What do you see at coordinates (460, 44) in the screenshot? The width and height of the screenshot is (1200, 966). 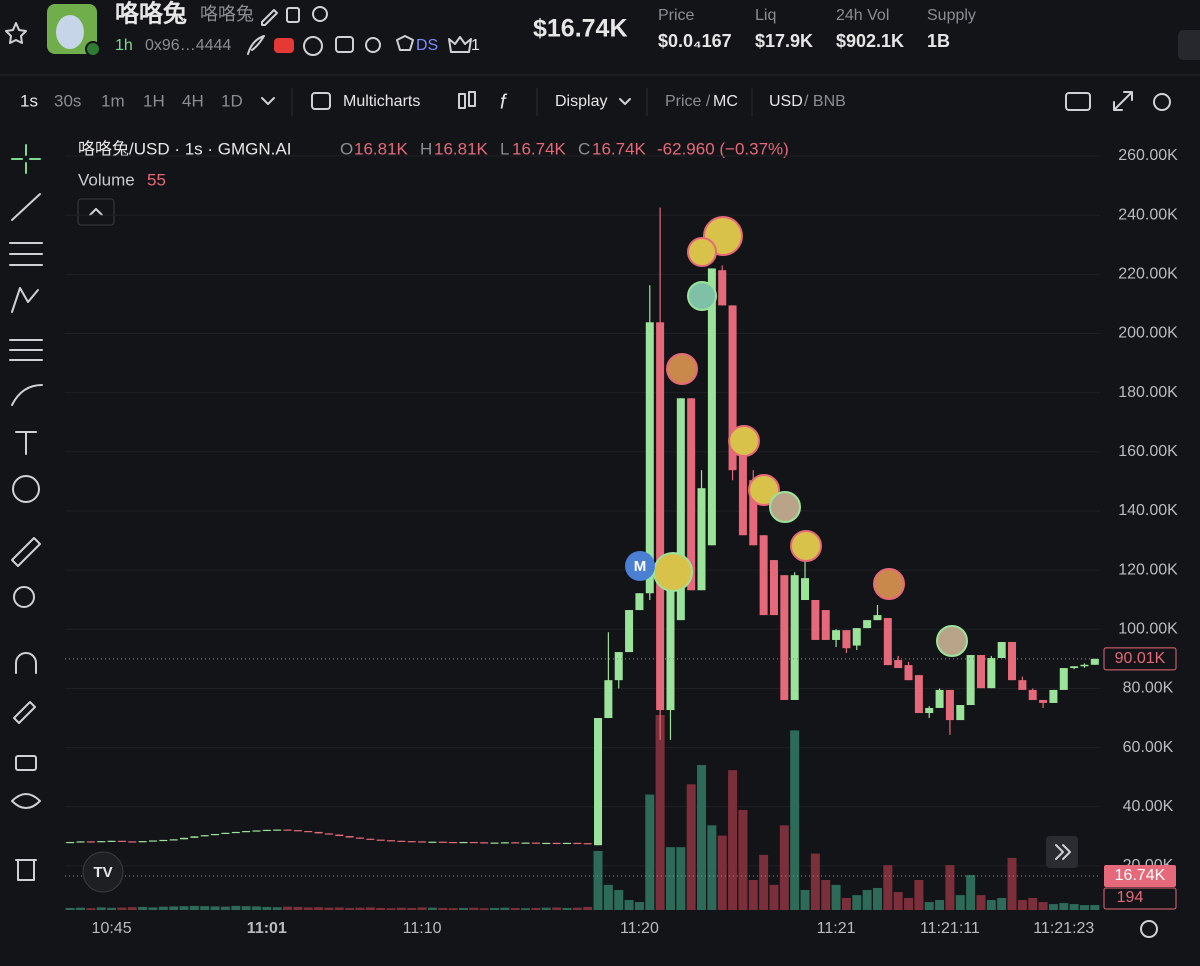 I see `crown-icon` at bounding box center [460, 44].